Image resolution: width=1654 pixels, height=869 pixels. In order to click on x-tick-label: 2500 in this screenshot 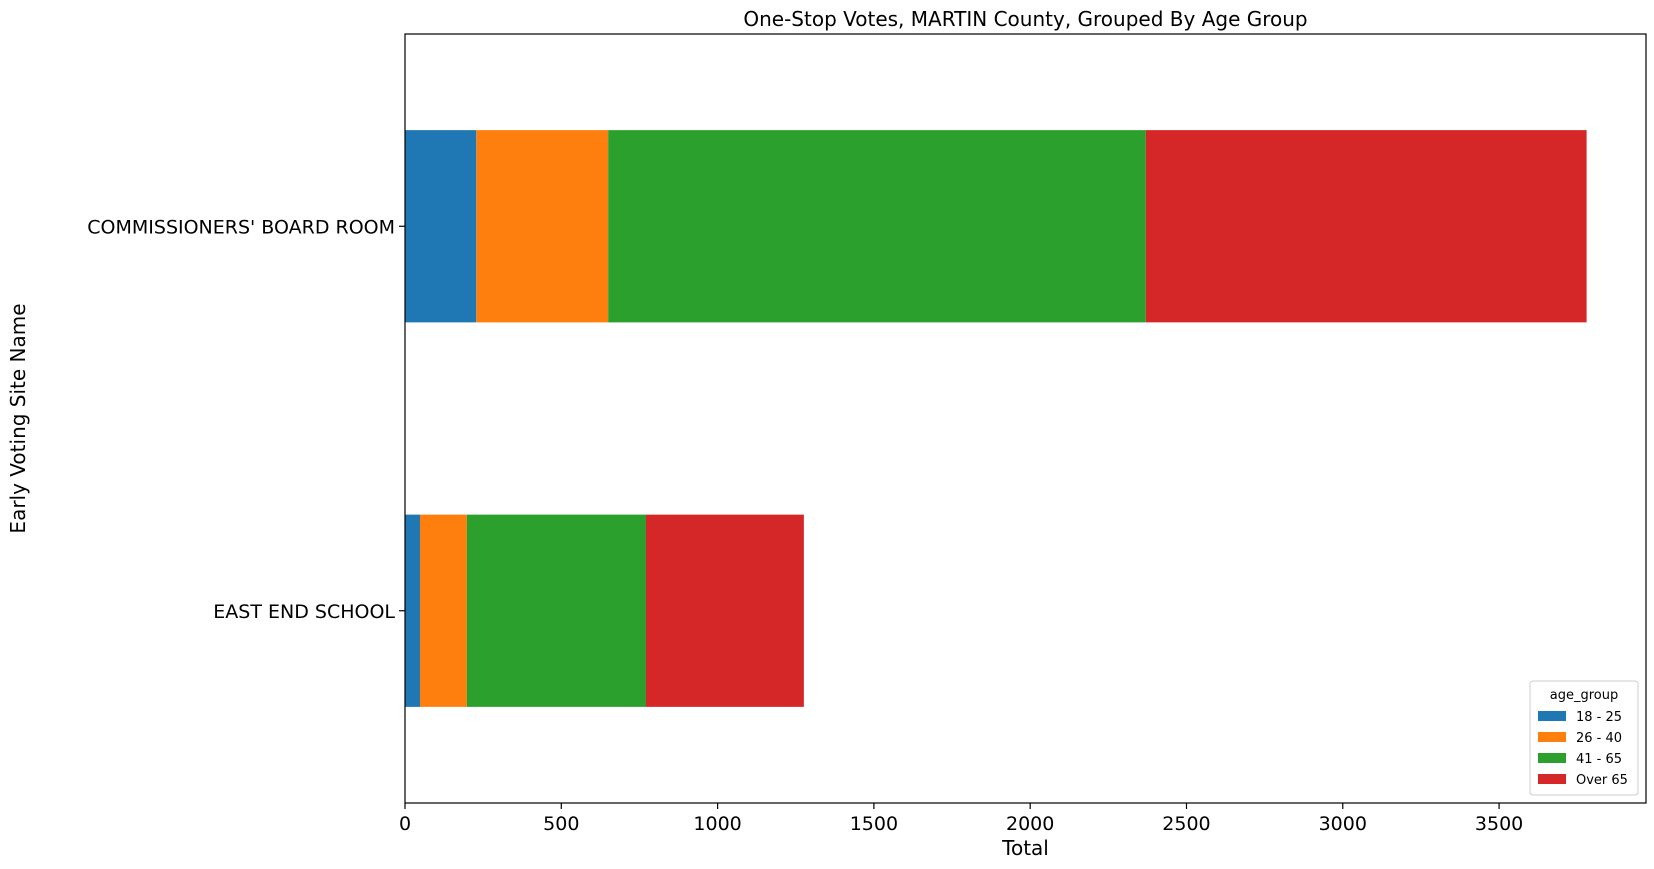, I will do `click(1186, 824)`.